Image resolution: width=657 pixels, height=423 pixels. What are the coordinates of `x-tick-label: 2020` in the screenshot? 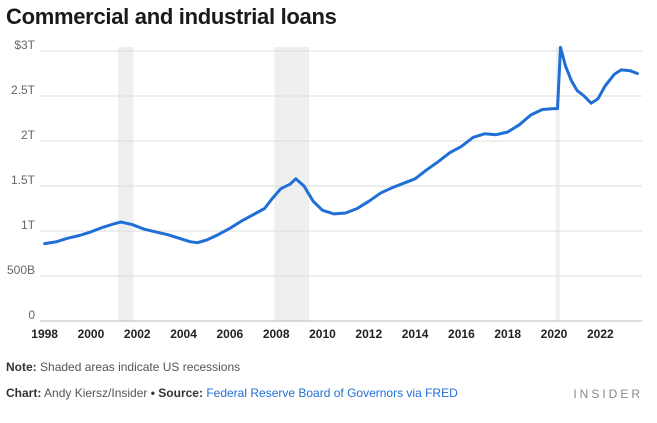 It's located at (554, 334).